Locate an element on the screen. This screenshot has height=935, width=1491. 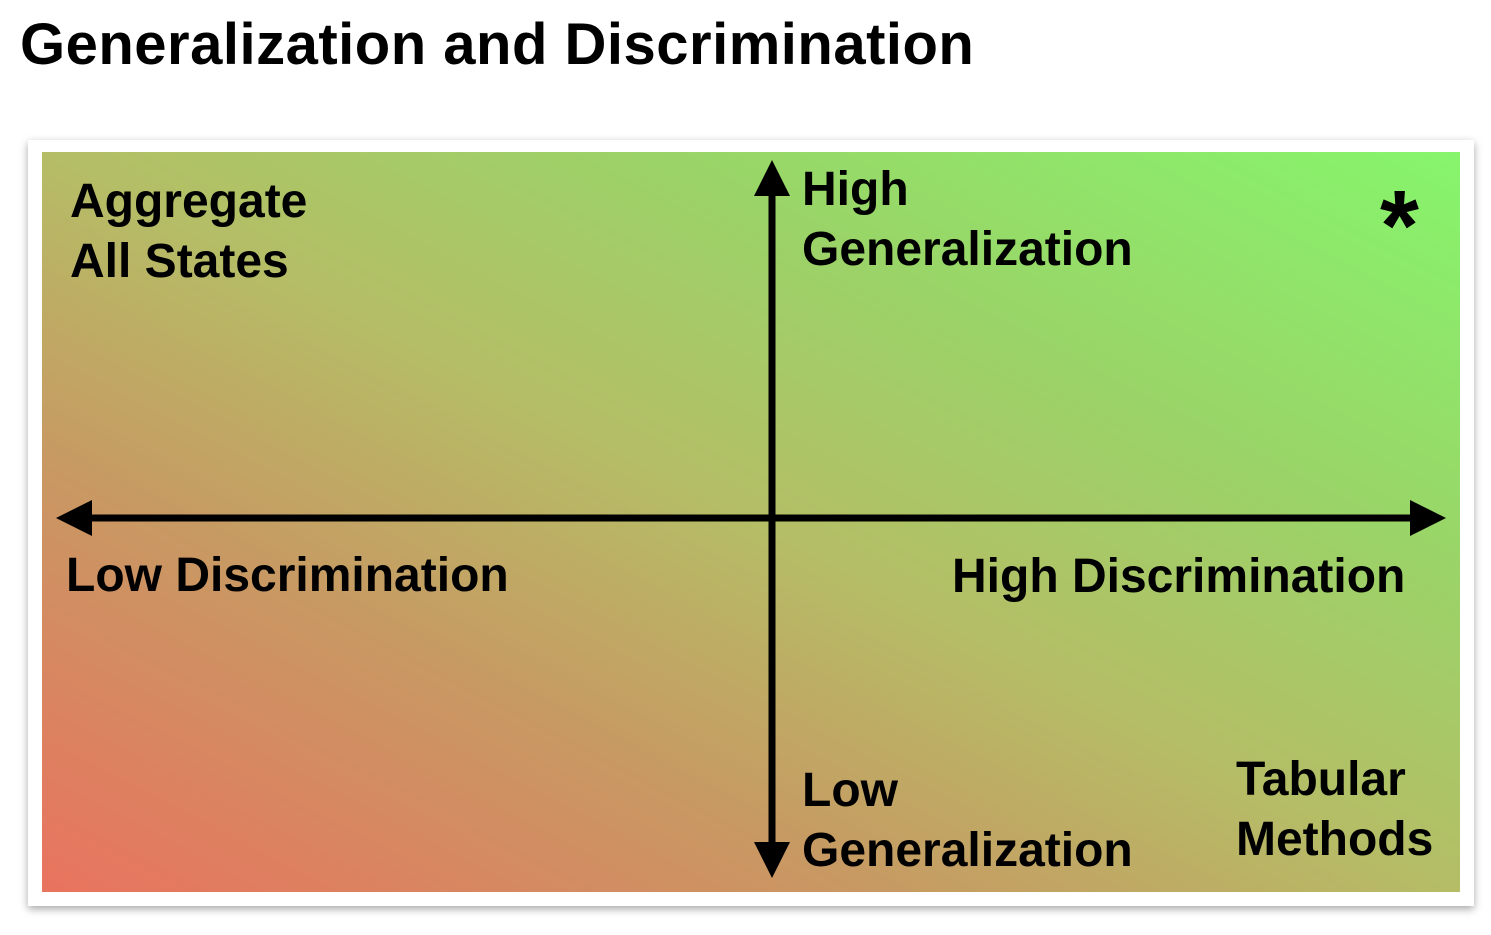
label-line: Aggregate is located at coordinates (189, 201).